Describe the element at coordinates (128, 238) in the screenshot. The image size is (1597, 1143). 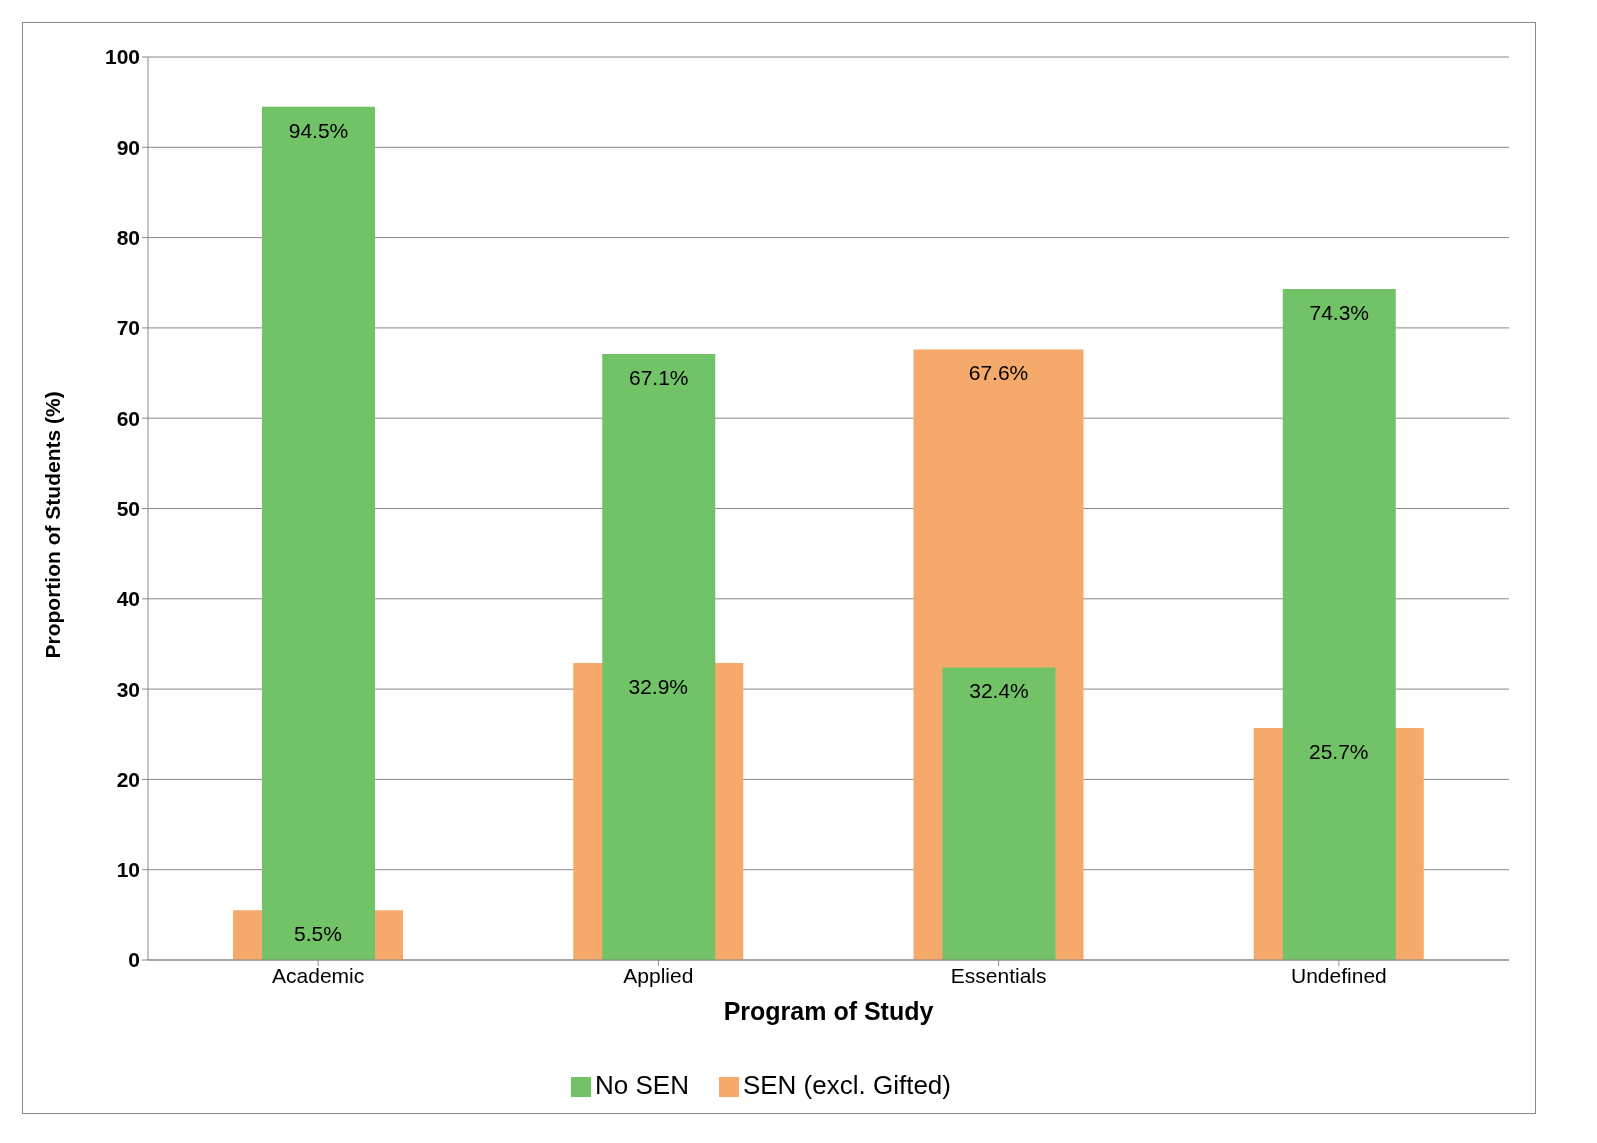
I see `y-tick-label: 80` at that location.